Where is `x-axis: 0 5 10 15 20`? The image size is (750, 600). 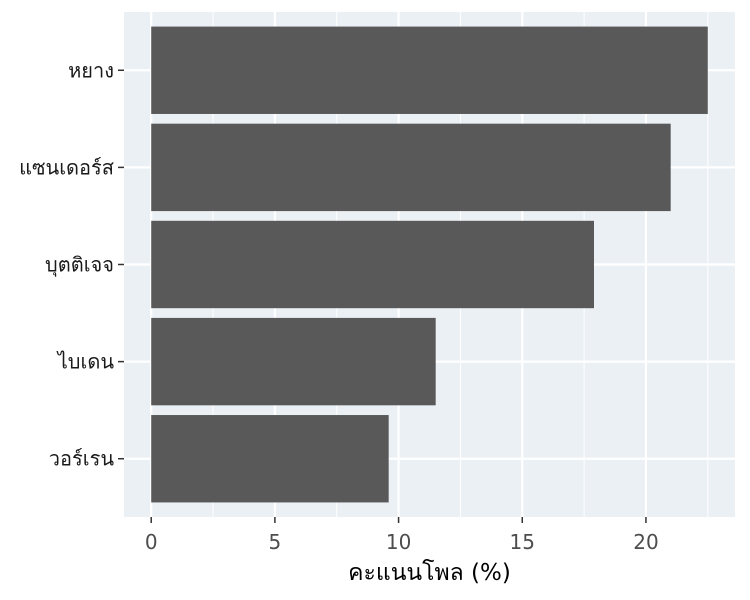 x-axis: 0 5 10 15 20 is located at coordinates (402, 535).